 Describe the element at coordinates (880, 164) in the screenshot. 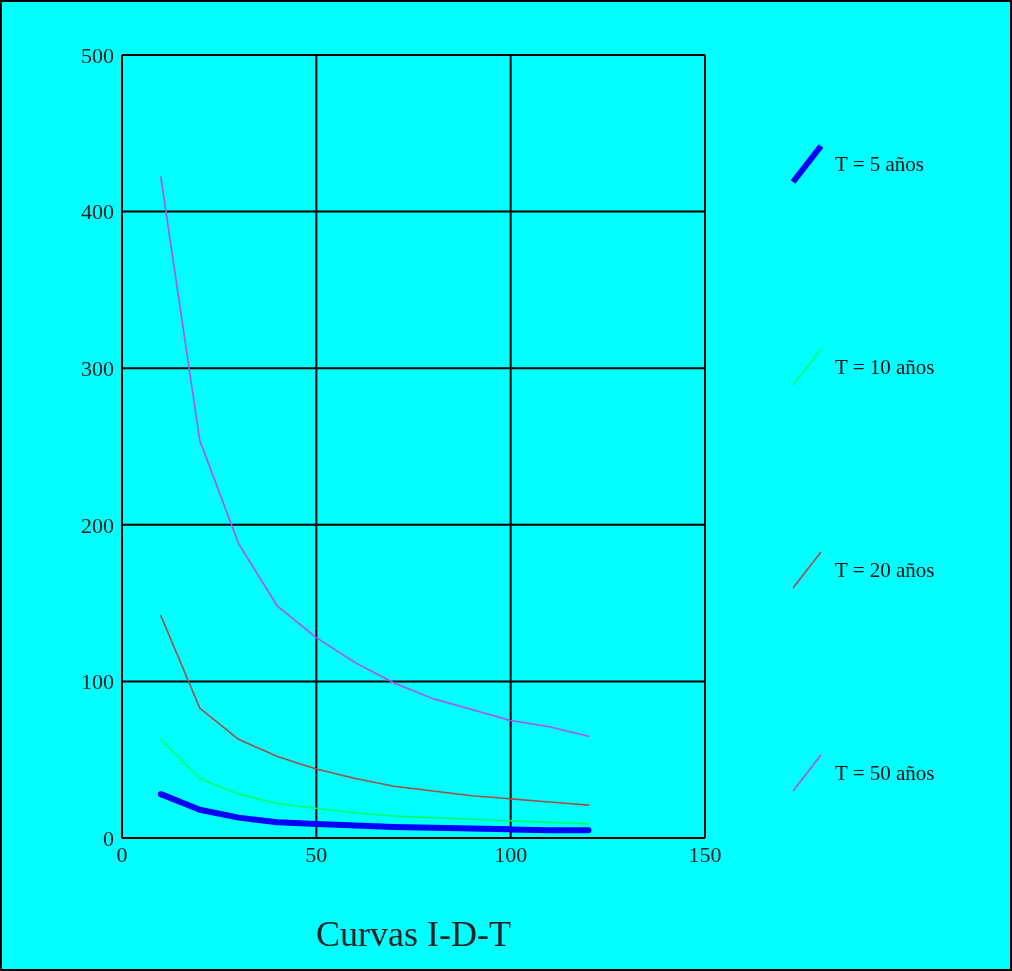

I see `legend-label: T = 5 años` at that location.